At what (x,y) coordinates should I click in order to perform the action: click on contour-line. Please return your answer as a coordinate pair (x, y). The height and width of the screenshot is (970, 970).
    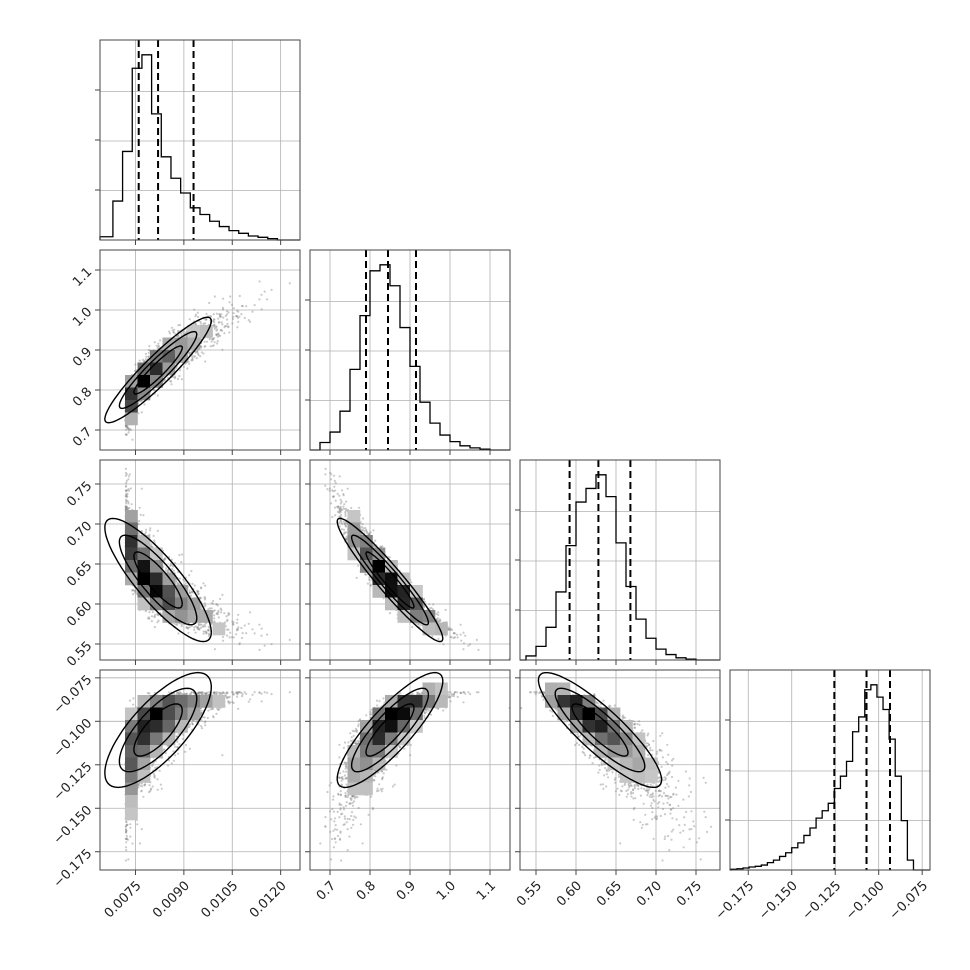
    Looking at the image, I should click on (158, 370).